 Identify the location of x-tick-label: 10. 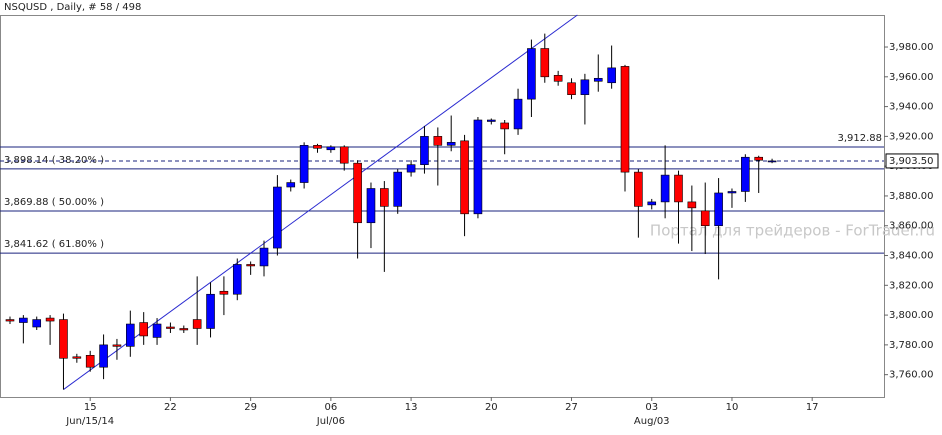
(732, 407).